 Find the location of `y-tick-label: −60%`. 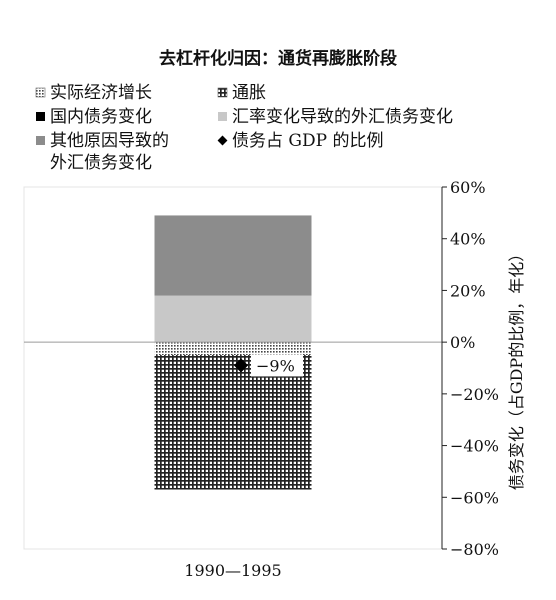

y-tick-label: −60% is located at coordinates (474, 497).